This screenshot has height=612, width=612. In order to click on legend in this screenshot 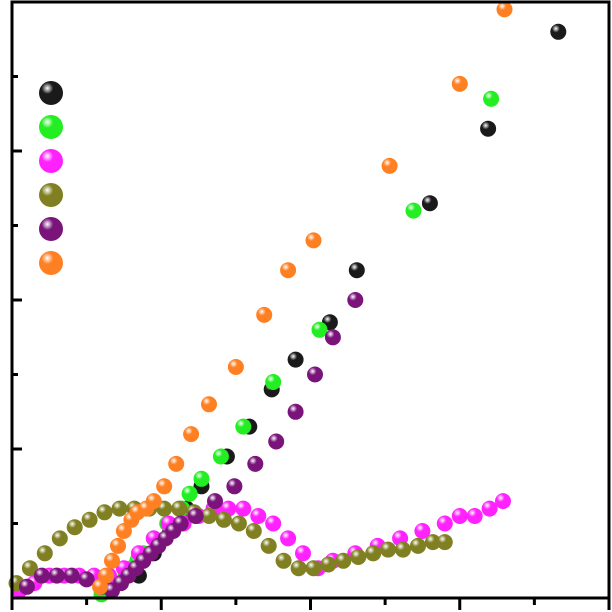, I will do `click(51, 178)`.